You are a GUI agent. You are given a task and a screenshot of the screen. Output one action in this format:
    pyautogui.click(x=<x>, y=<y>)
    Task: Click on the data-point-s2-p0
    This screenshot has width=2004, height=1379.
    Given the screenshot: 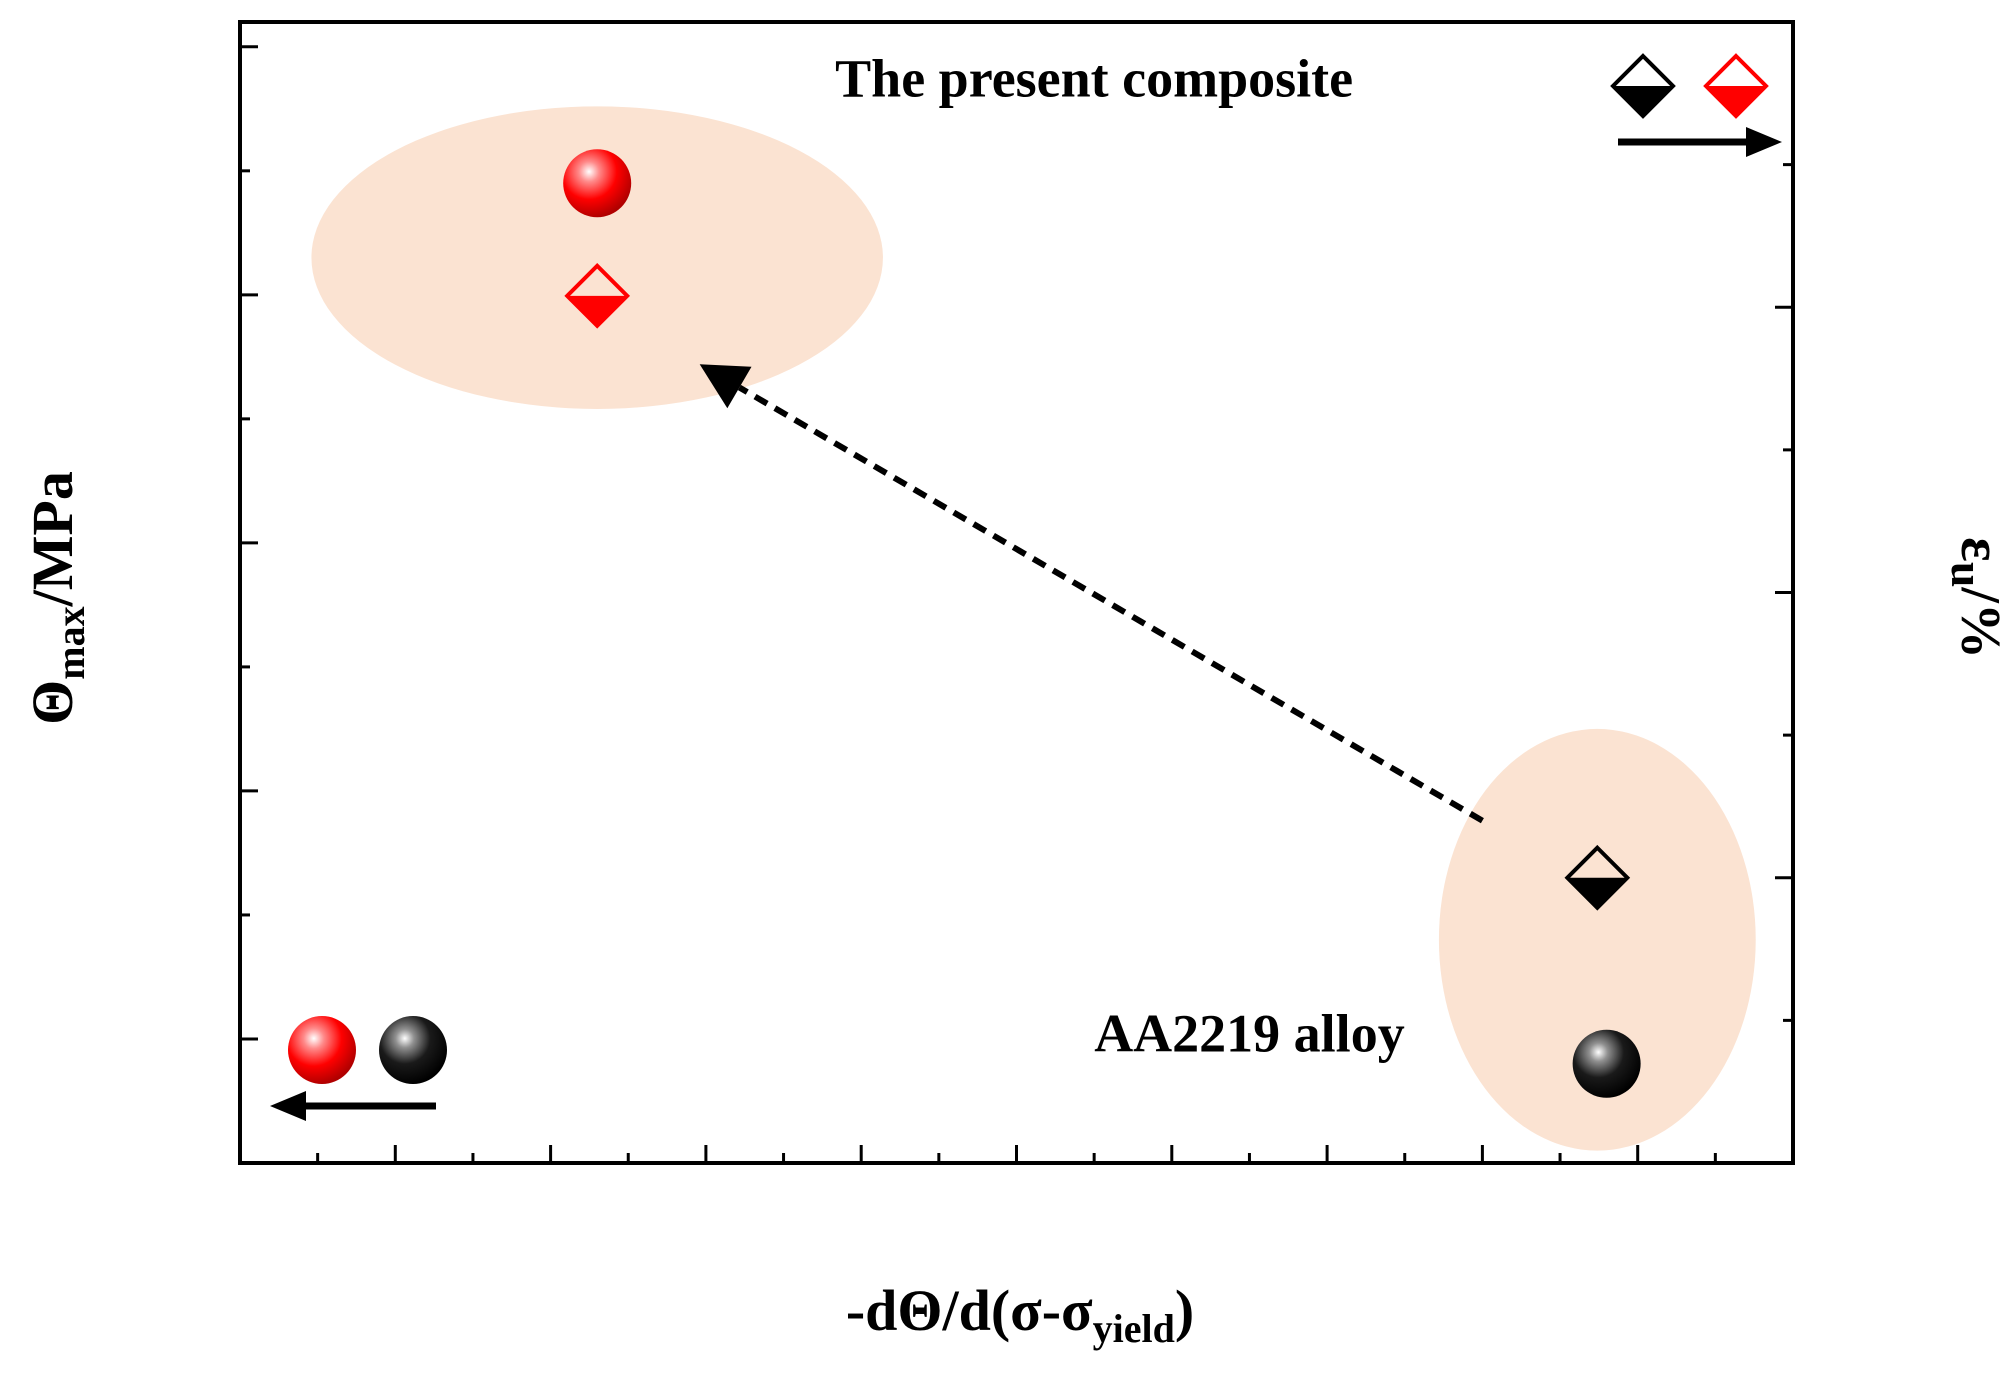 What is the action you would take?
    pyautogui.click(x=597, y=296)
    